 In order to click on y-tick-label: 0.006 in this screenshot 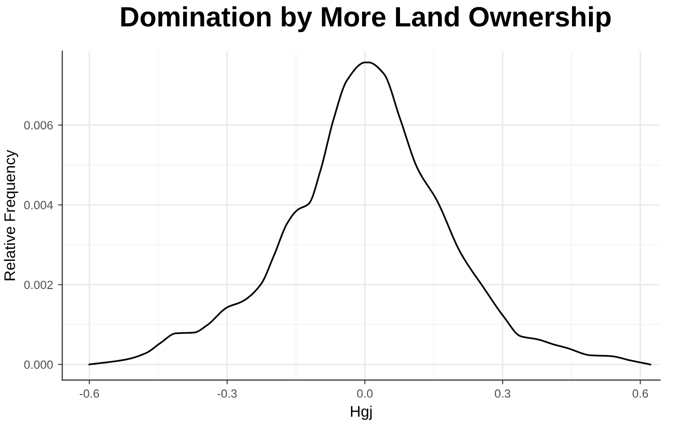, I will do `click(38, 125)`.